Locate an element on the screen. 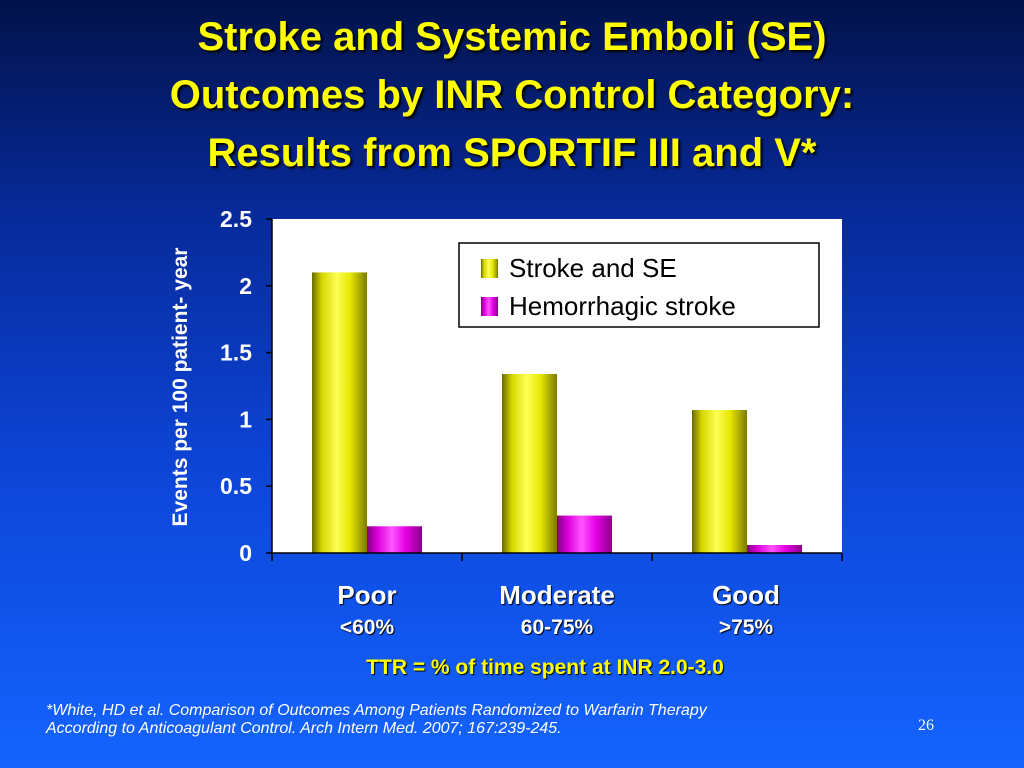 Image resolution: width=1024 pixels, height=768 pixels. bar-hemorrhagic-stroke-moderate is located at coordinates (584, 534).